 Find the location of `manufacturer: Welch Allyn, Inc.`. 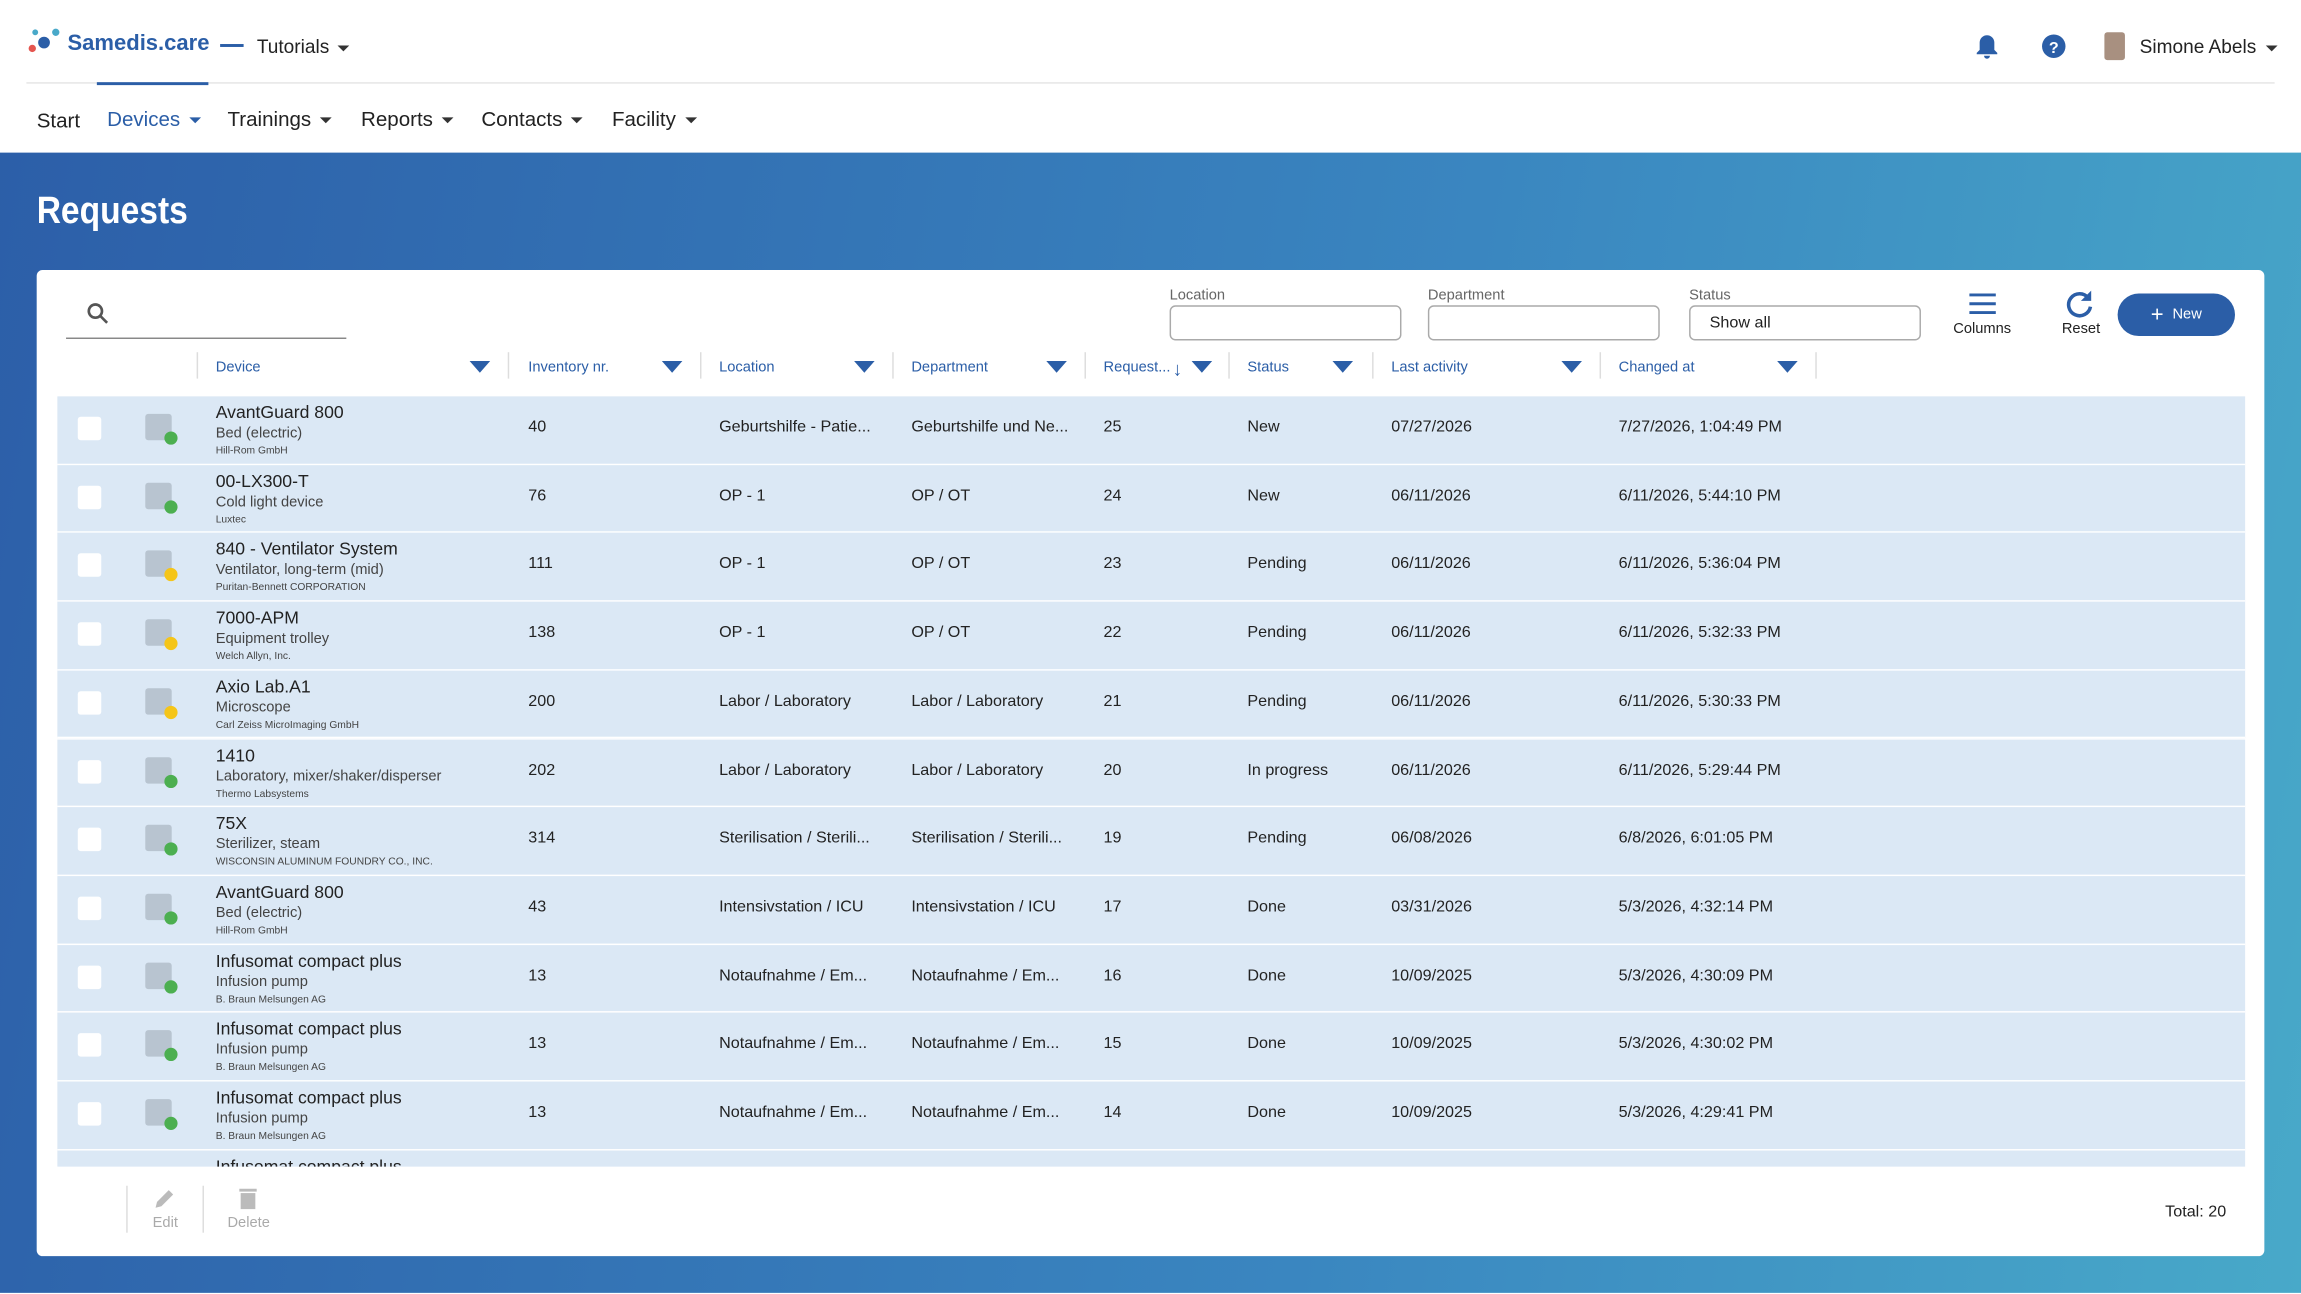

manufacturer: Welch Allyn, Inc. is located at coordinates (253, 656).